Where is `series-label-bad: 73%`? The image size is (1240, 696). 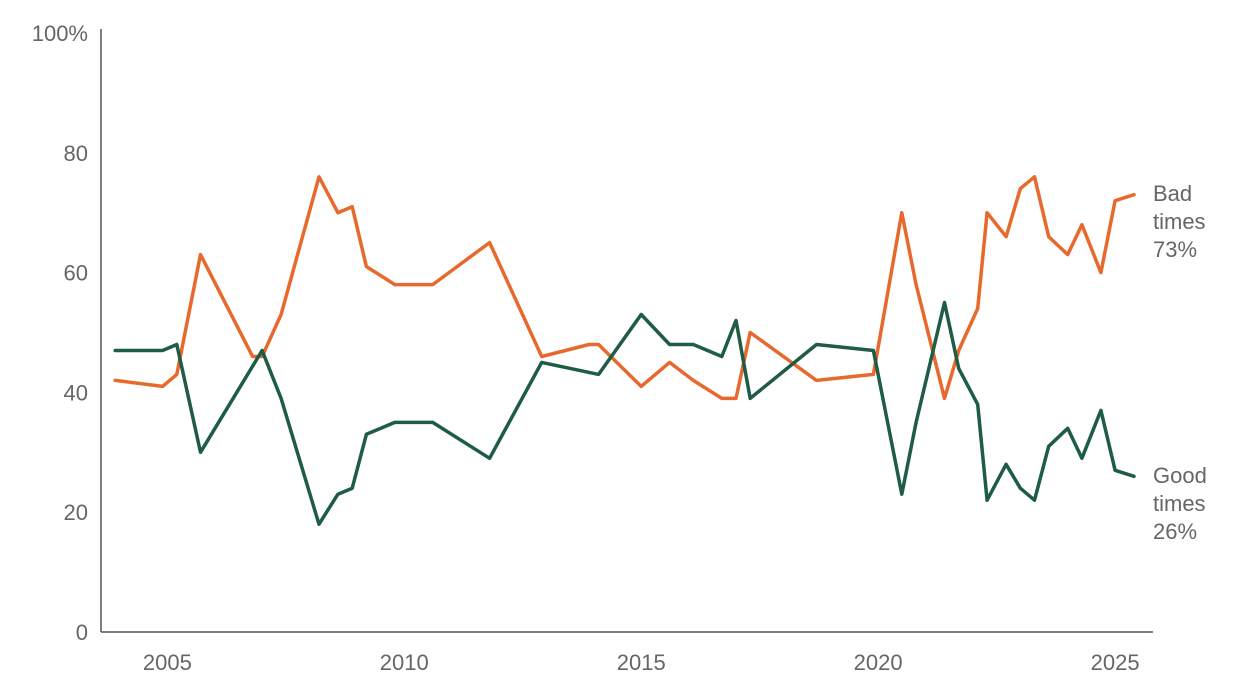 series-label-bad: 73% is located at coordinates (1175, 249).